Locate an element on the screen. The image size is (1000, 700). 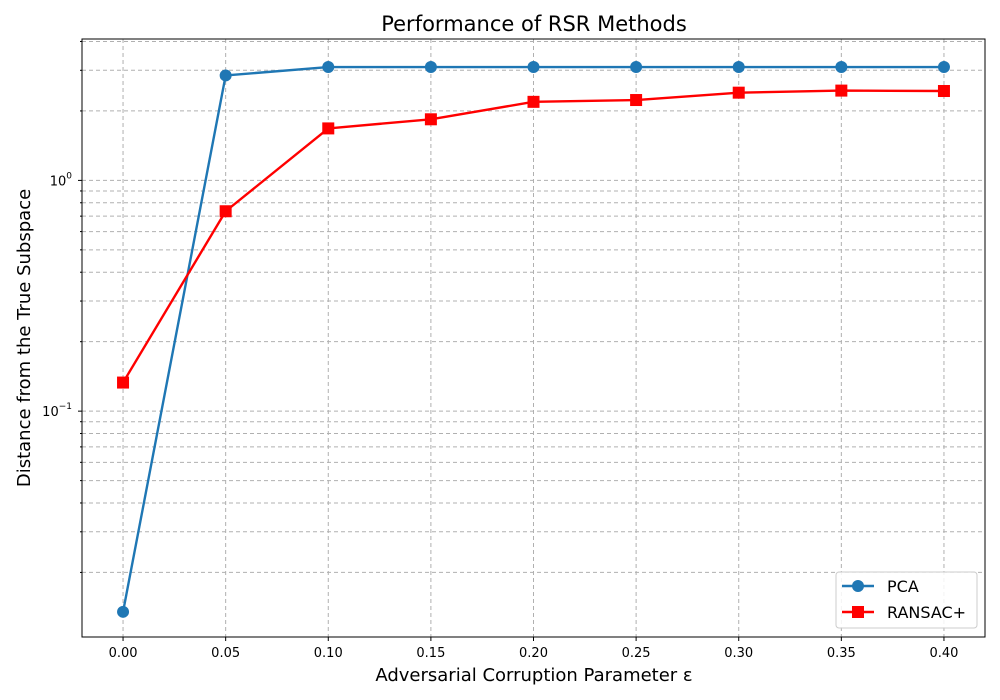
x-tick-label: 0.05 is located at coordinates (225, 653).